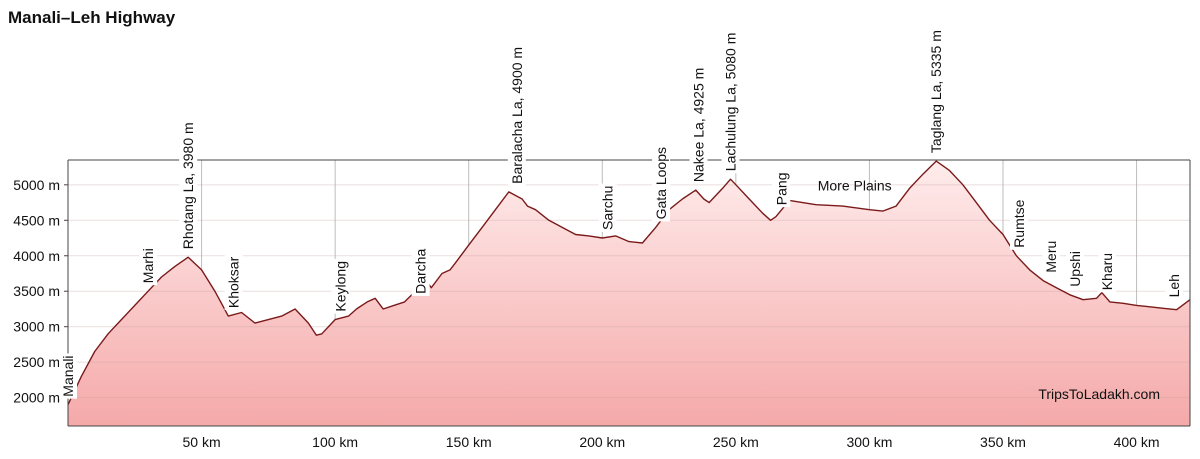 Image resolution: width=1200 pixels, height=459 pixels. I want to click on x-tick-label: 250 km, so click(736, 442).